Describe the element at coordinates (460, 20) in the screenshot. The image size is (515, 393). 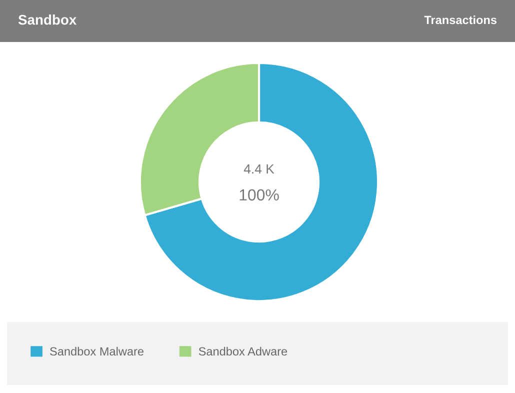
I see `text: Transactions` at that location.